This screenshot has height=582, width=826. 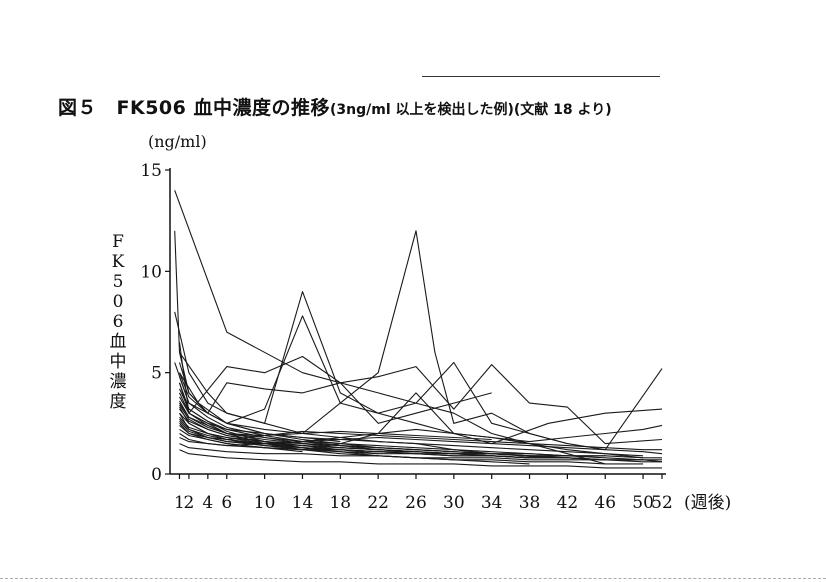 I want to click on x-tick-label: 42, so click(x=568, y=503).